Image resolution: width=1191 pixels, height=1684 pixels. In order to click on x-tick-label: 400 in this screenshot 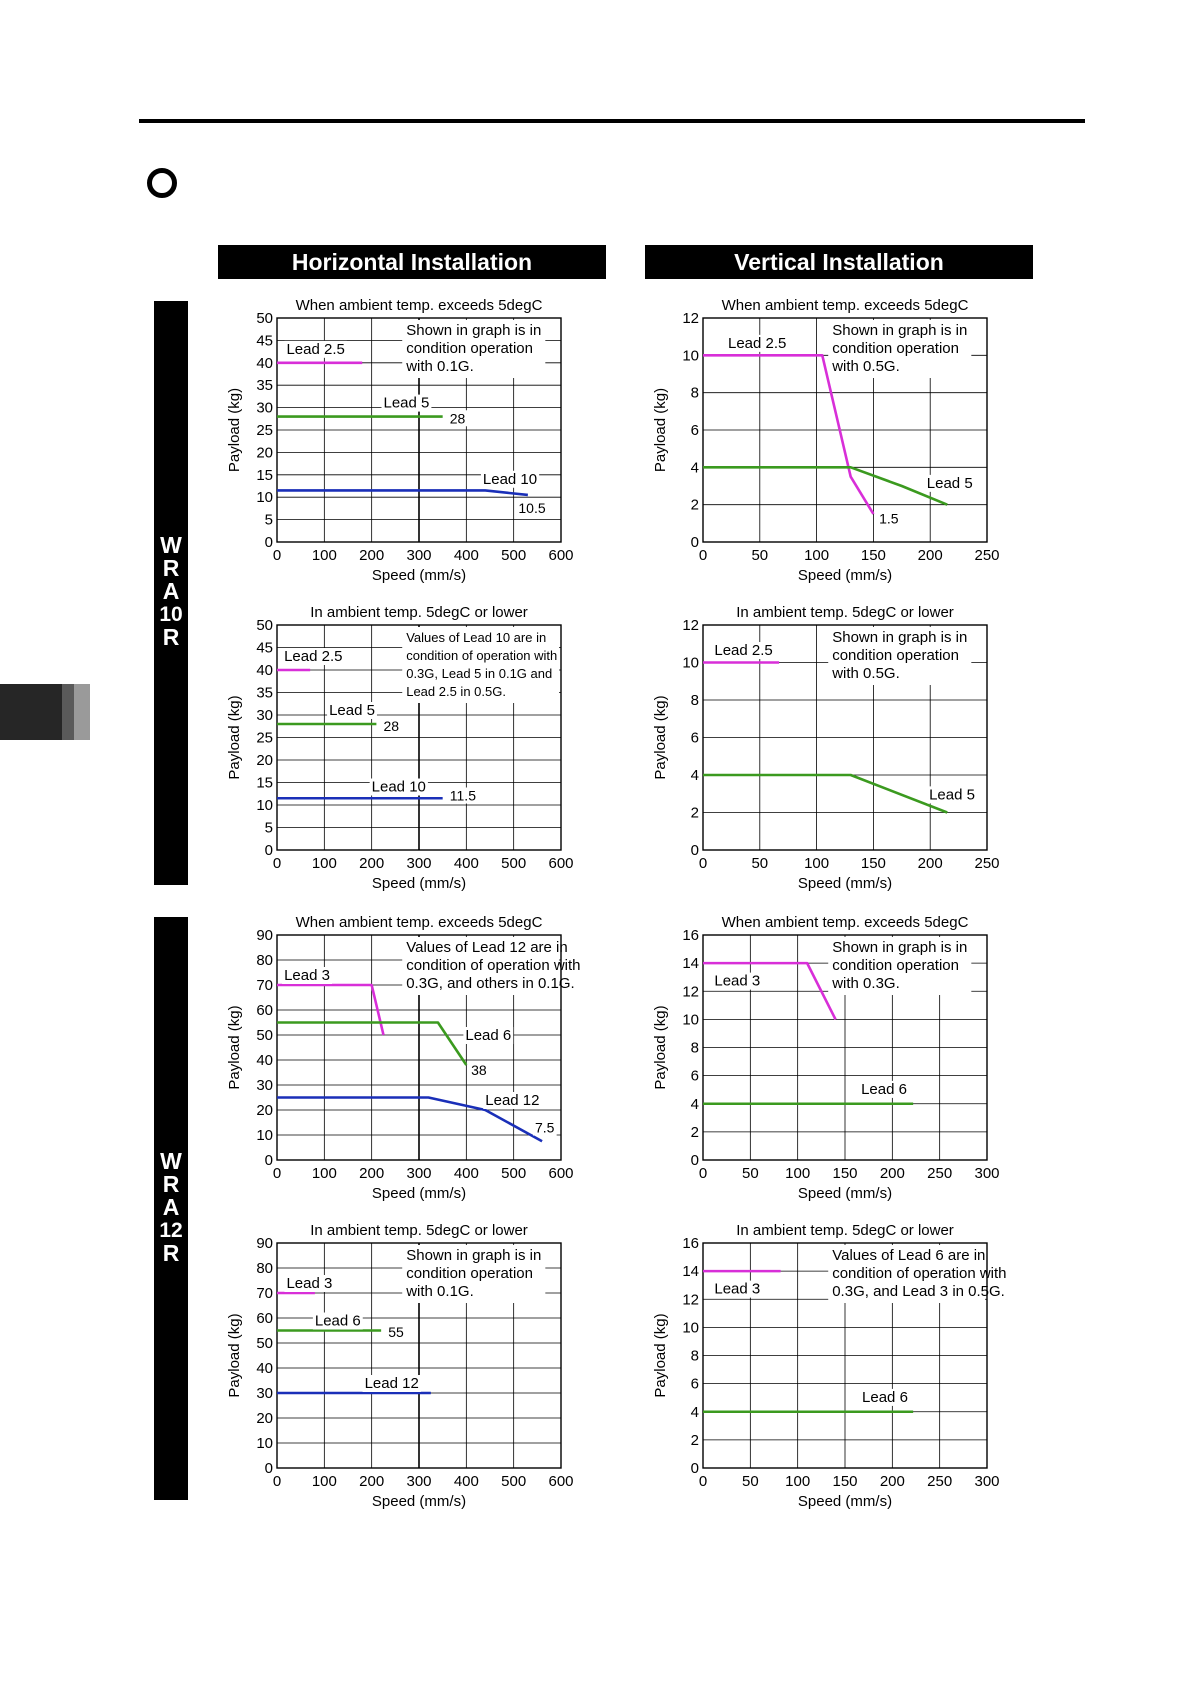, I will do `click(466, 1481)`.